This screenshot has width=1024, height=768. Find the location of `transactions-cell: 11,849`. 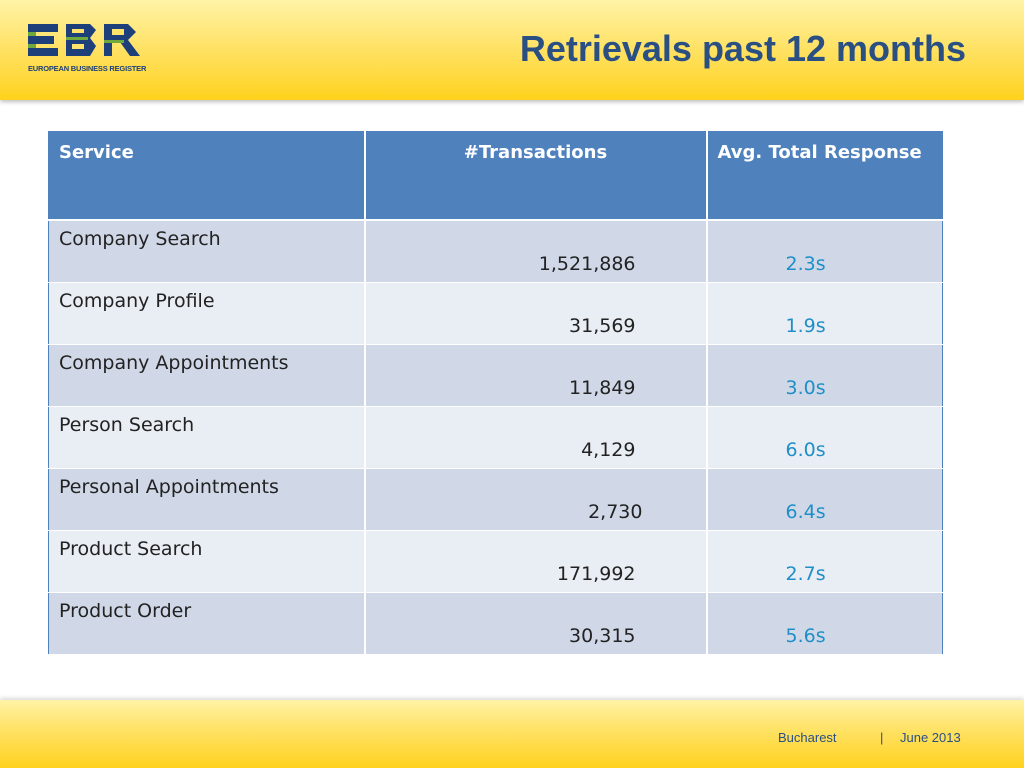

transactions-cell: 11,849 is located at coordinates (536, 375).